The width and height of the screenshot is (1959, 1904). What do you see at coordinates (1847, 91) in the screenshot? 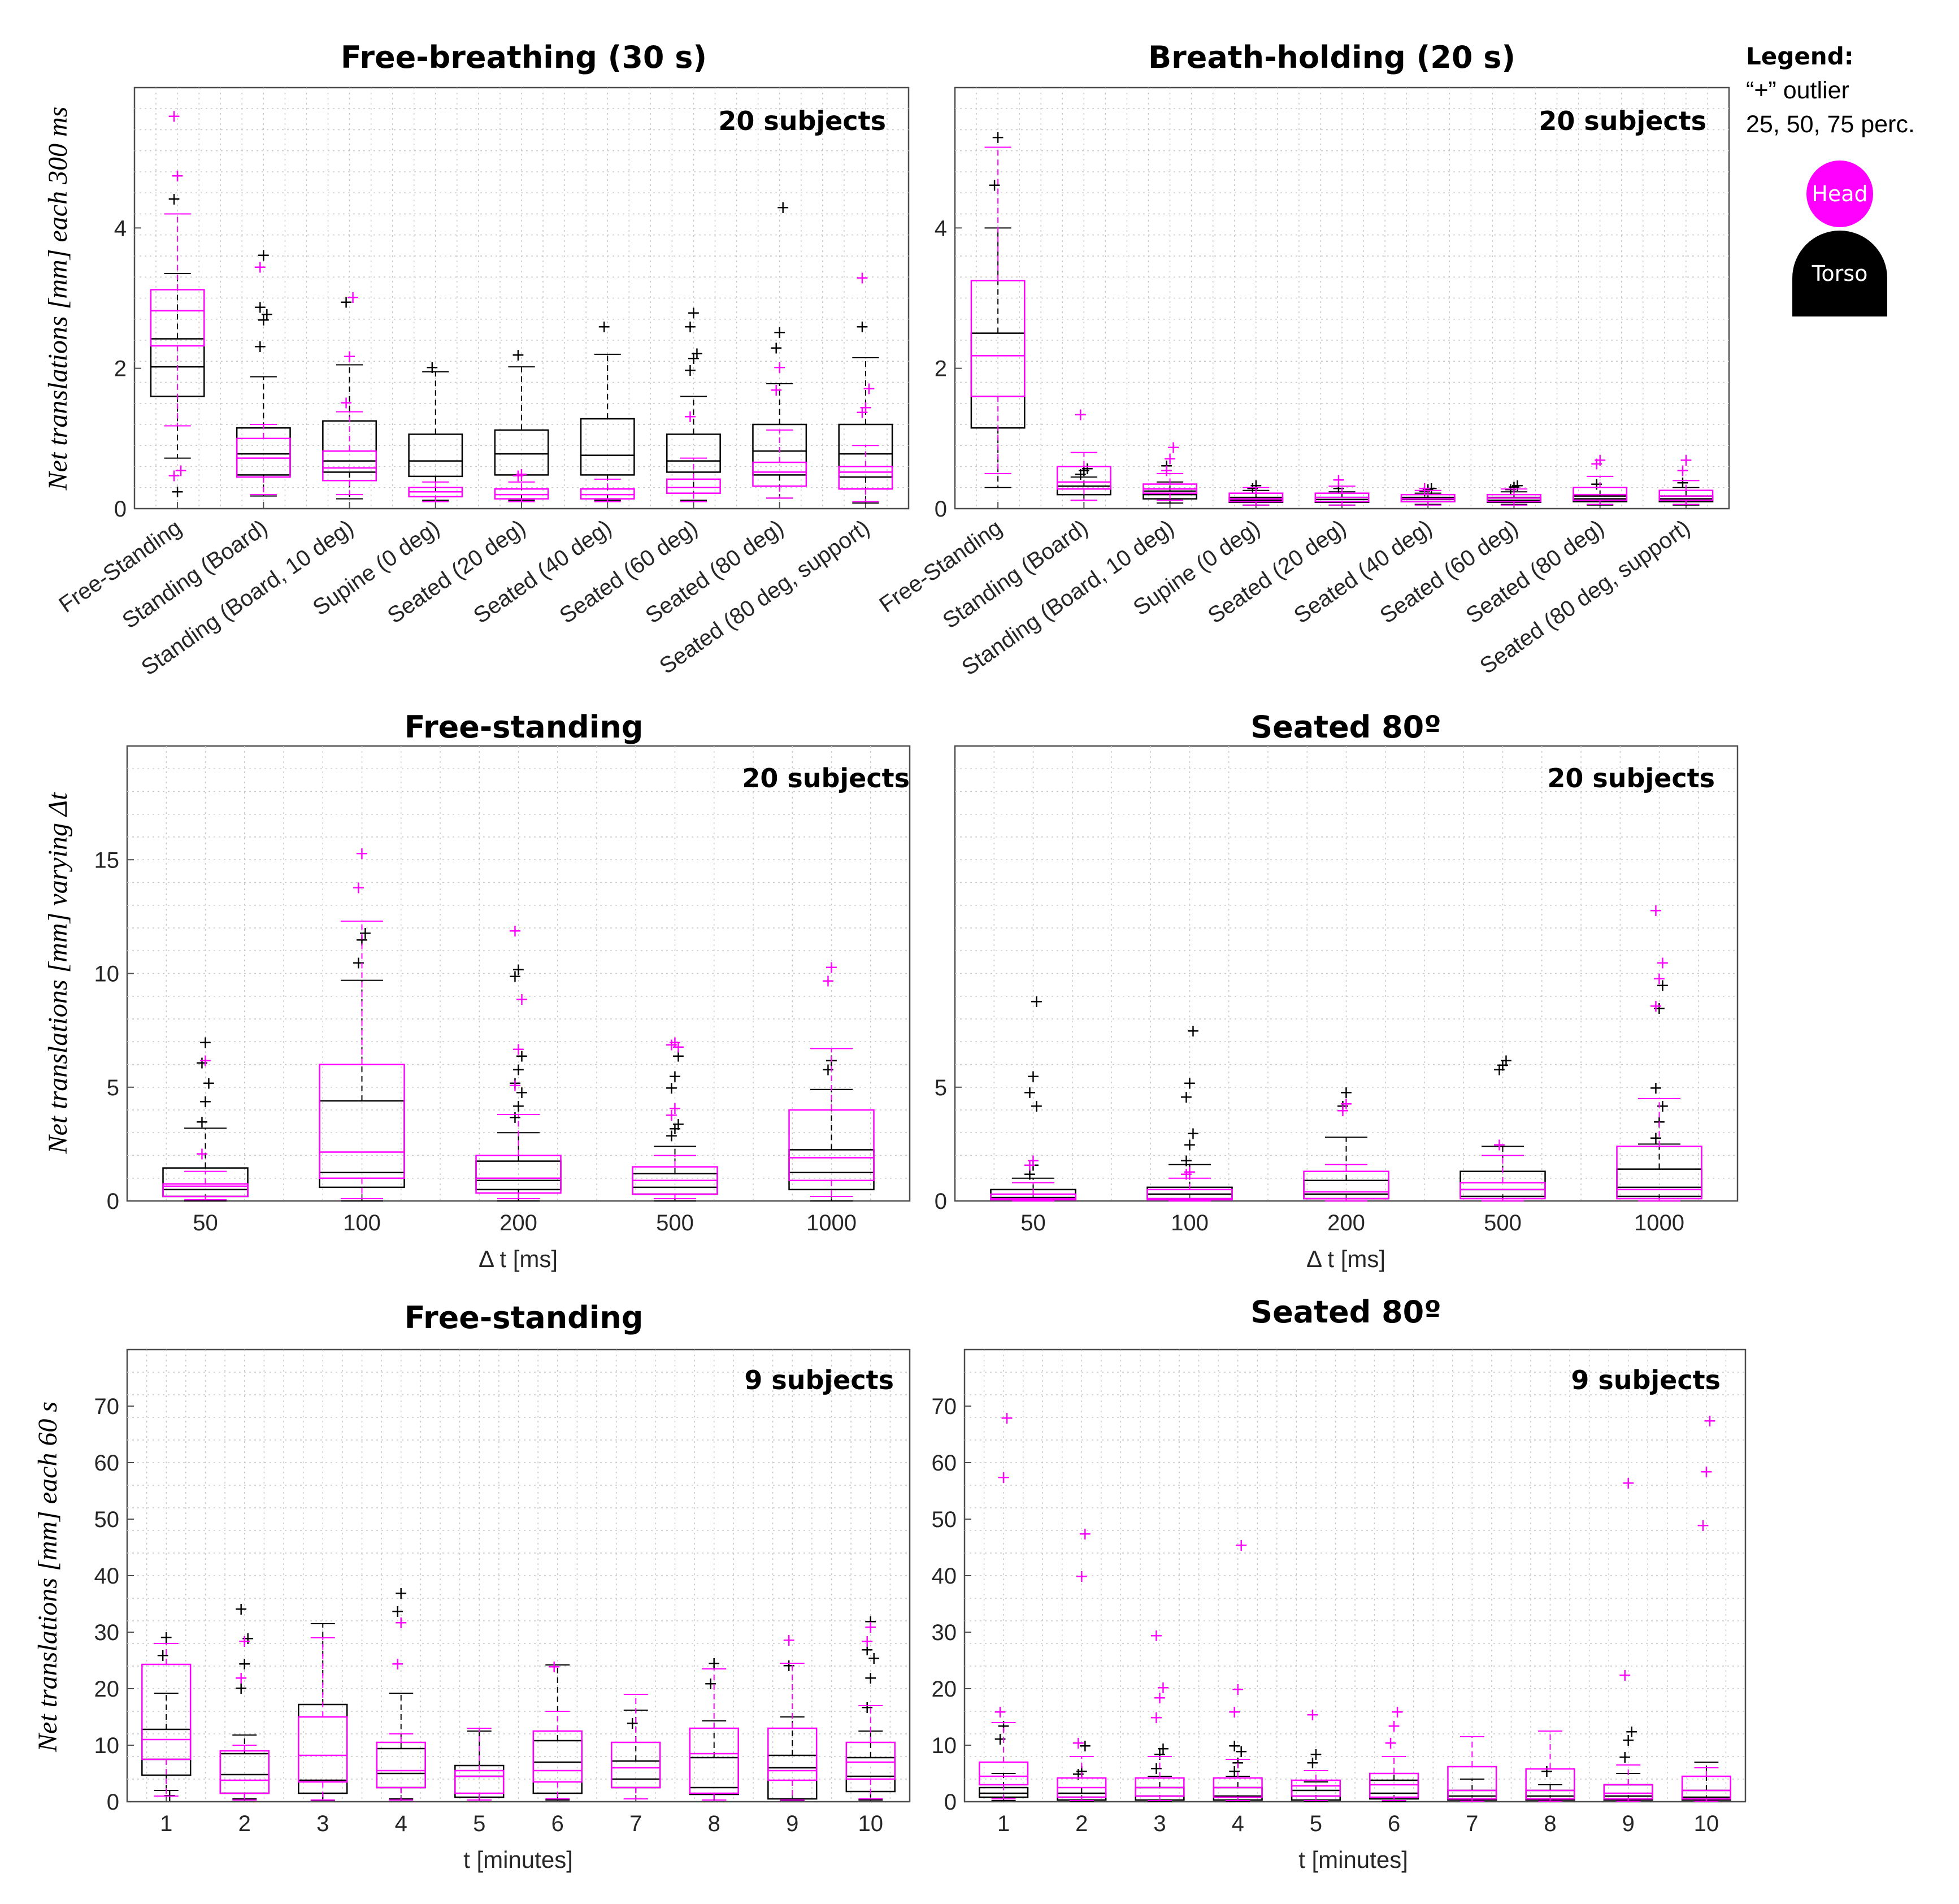
I see `legend: Legend: “+” outlier 25, 50, 75 perc.` at bounding box center [1847, 91].